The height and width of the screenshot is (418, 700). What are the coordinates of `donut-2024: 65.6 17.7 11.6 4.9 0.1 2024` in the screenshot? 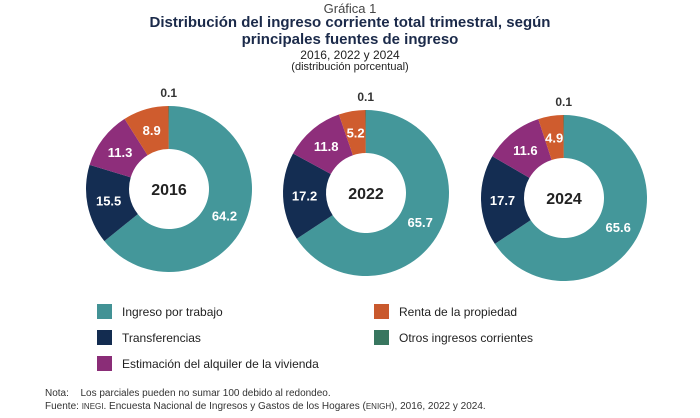 It's located at (564, 188).